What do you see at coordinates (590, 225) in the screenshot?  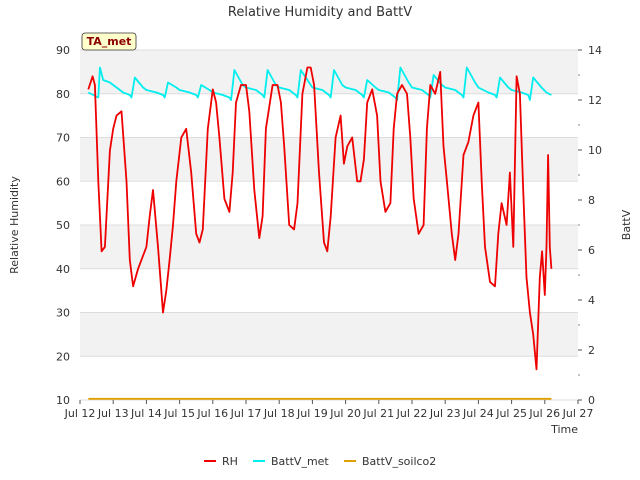 I see `y-axis-right: 0 2 4 6 8 10 12 14` at bounding box center [590, 225].